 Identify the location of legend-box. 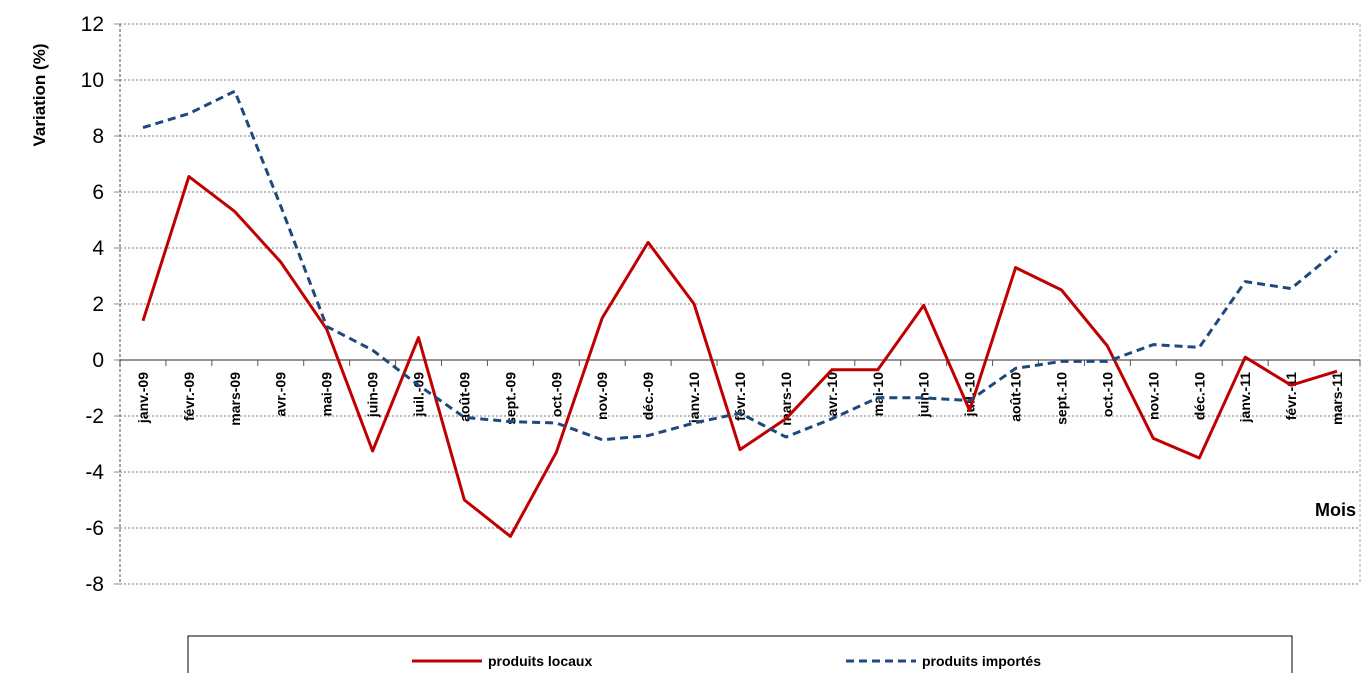
(740, 654).